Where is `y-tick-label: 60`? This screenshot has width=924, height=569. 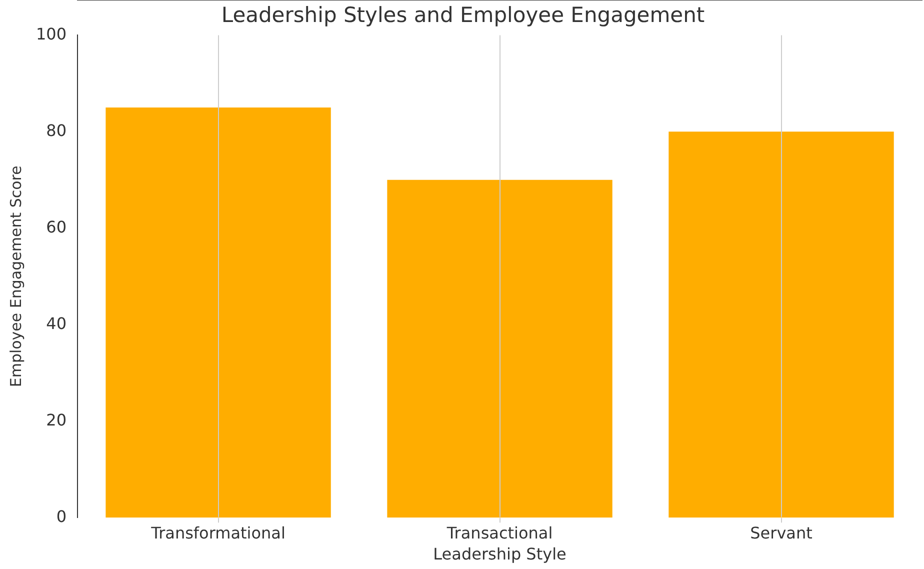
y-tick-label: 60 is located at coordinates (56, 226).